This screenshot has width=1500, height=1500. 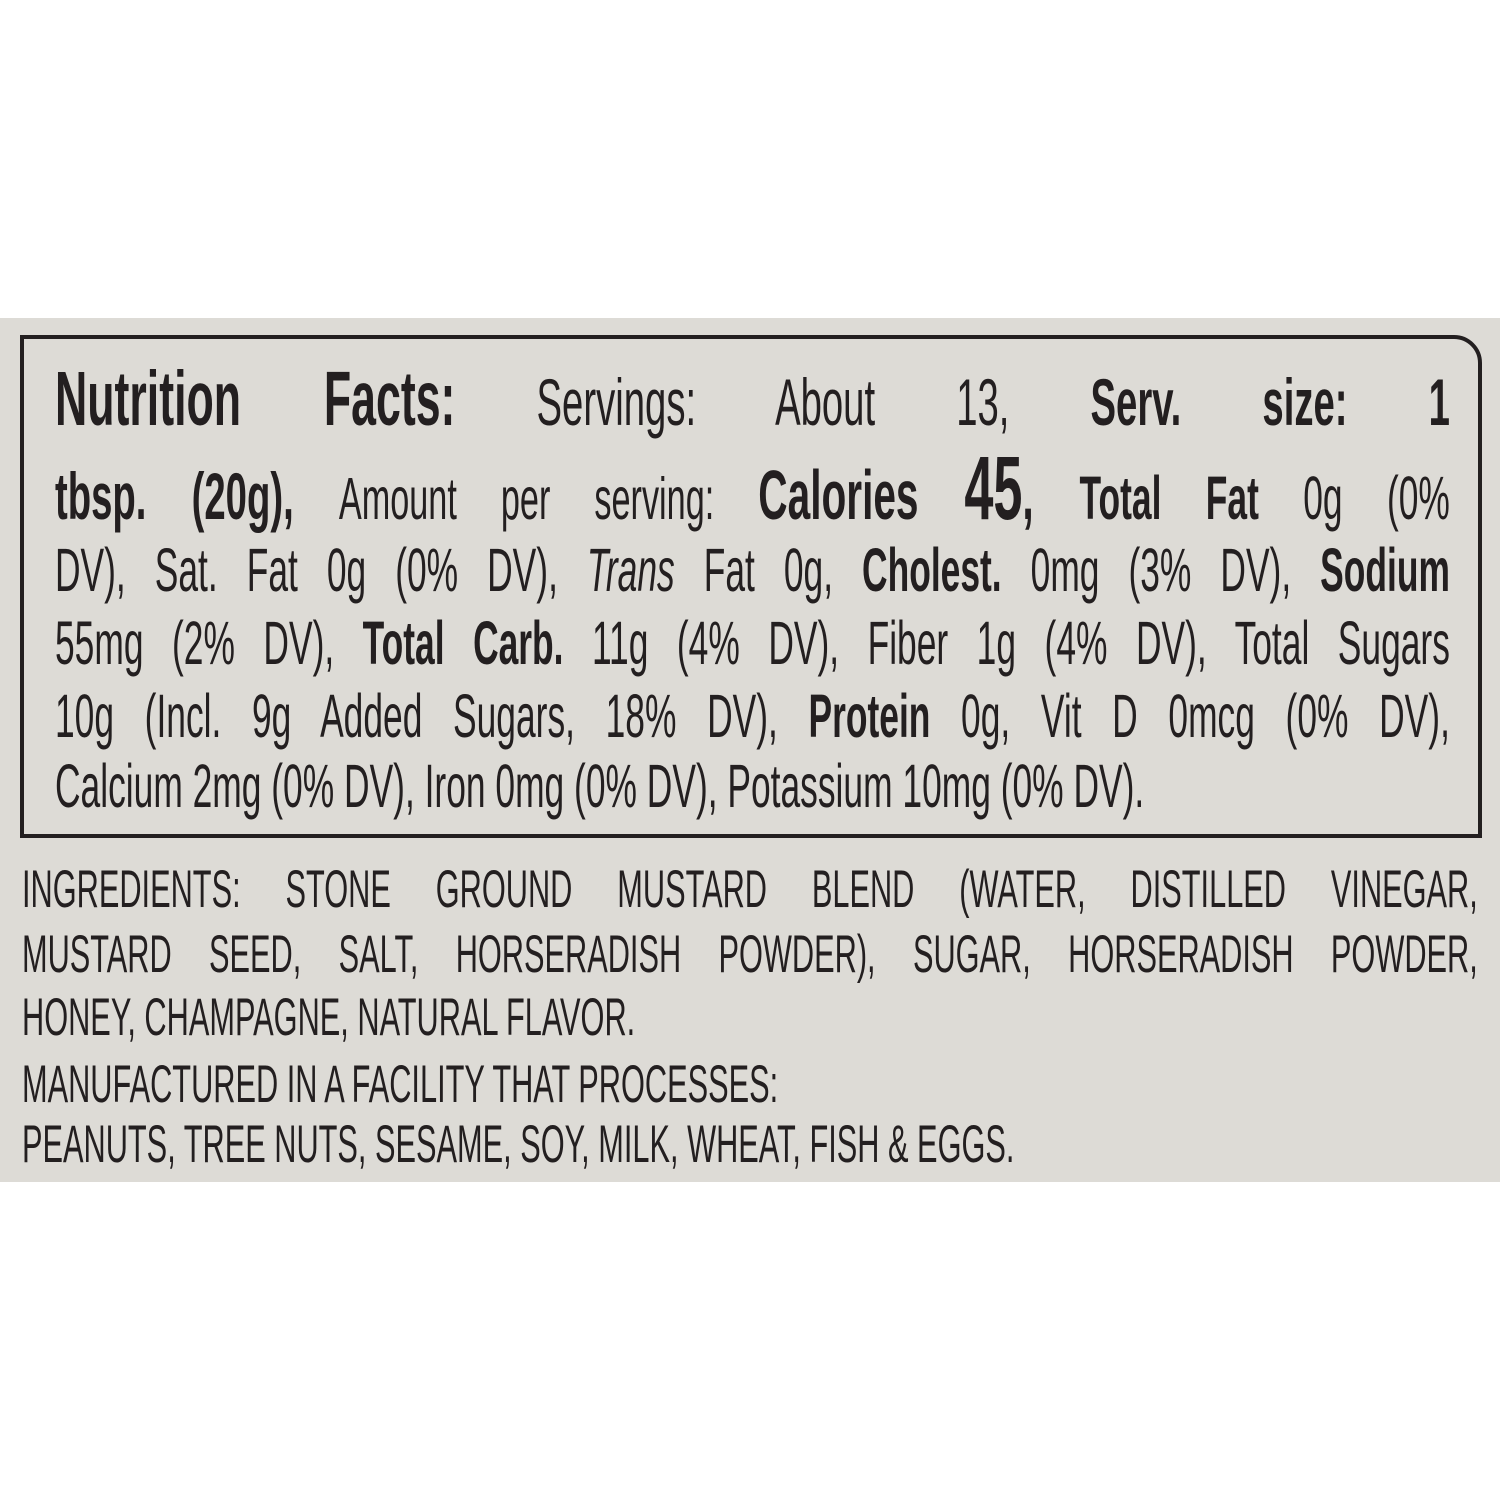 What do you see at coordinates (773, 402) in the screenshot?
I see `nutrition-facts-segment: Servings: About 13,` at bounding box center [773, 402].